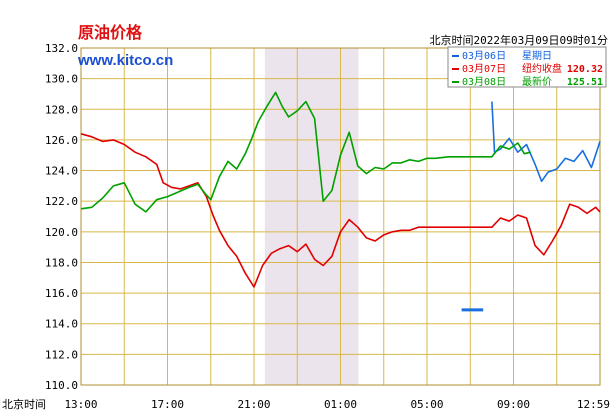 The height and width of the screenshot is (411, 615). I want to click on x-tick-label: 21:00, so click(253, 404).